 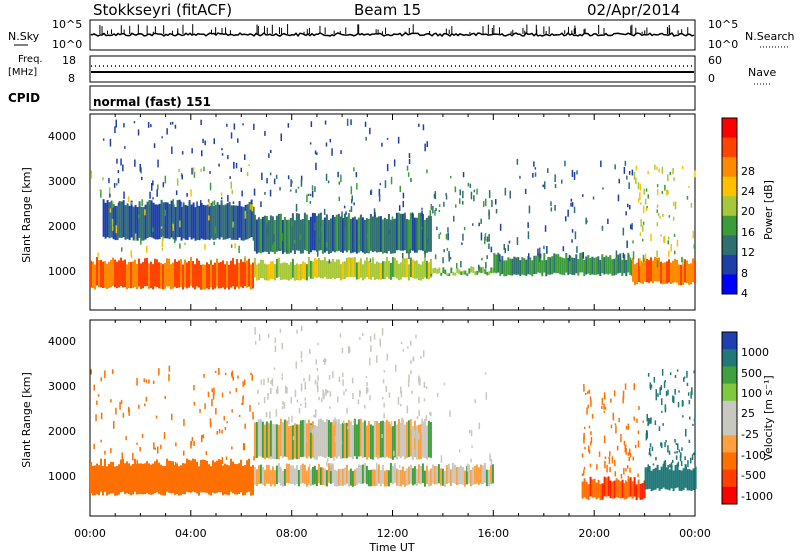 I want to click on vel-cb-tick-minus100: -100, so click(x=753, y=455).